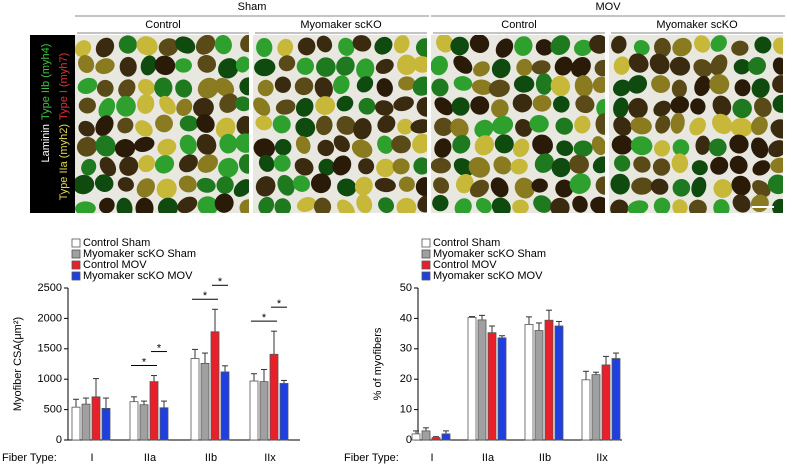  I want to click on y-tick-label: 10, so click(406, 410).